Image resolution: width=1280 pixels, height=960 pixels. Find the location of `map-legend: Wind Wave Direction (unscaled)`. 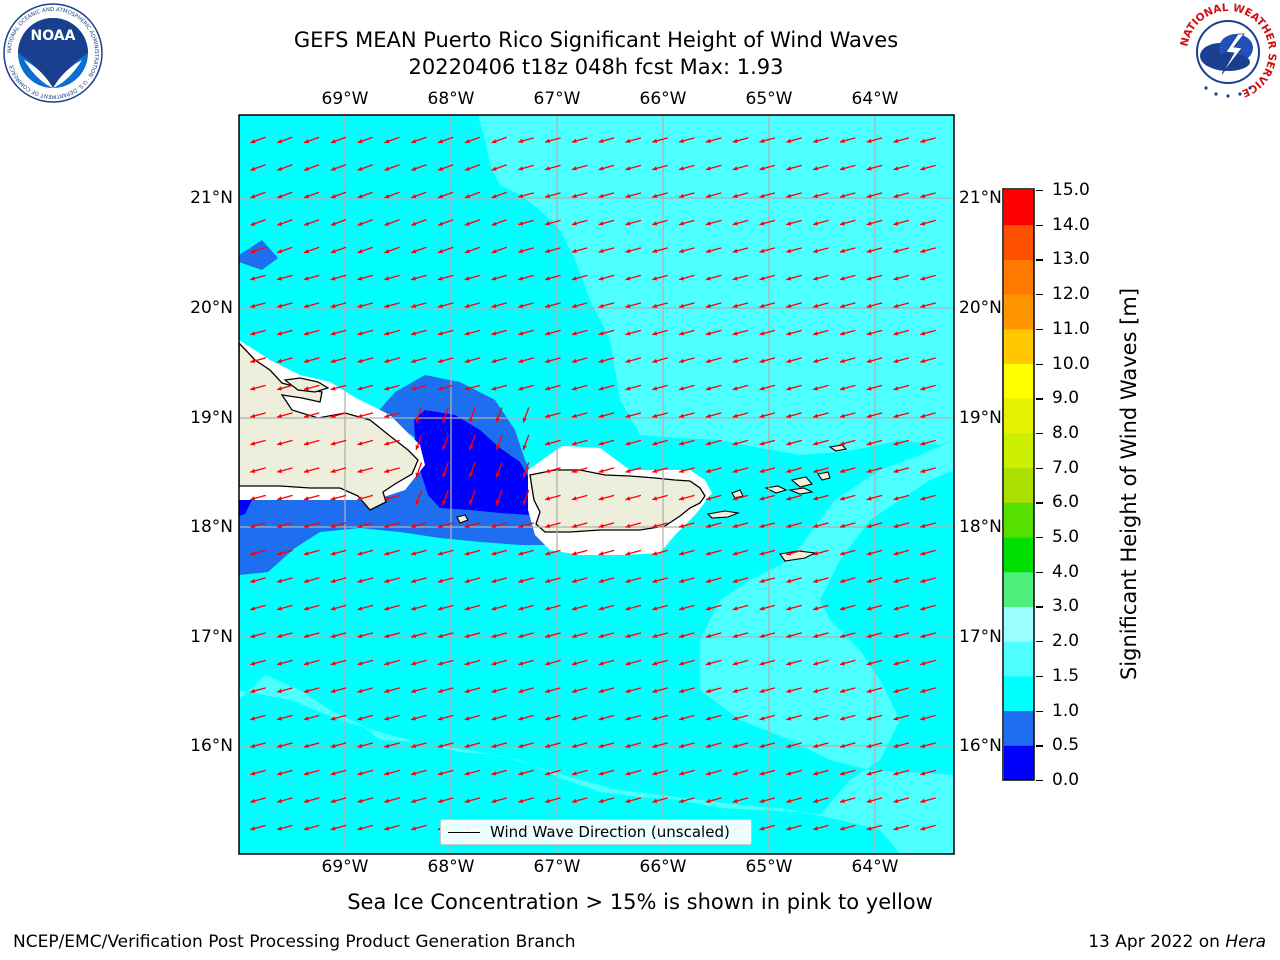

map-legend: Wind Wave Direction (unscaled) is located at coordinates (596, 832).